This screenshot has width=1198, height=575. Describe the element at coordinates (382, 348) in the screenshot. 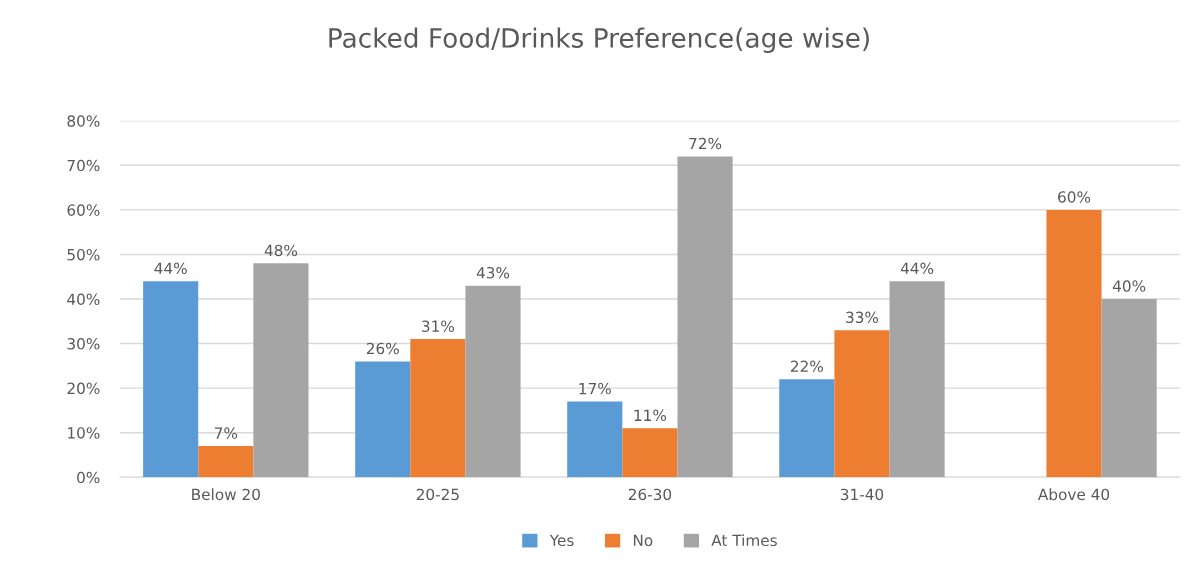

I see `data-label: 26%` at that location.